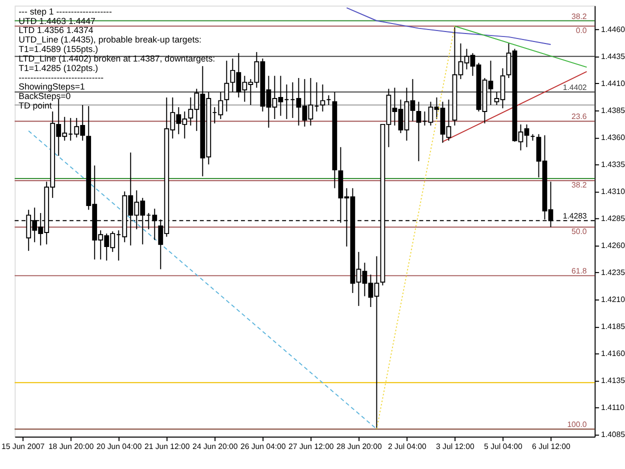 The image size is (625, 469). I want to click on annotation: T1=1.4285 (102pts.), so click(58, 67).